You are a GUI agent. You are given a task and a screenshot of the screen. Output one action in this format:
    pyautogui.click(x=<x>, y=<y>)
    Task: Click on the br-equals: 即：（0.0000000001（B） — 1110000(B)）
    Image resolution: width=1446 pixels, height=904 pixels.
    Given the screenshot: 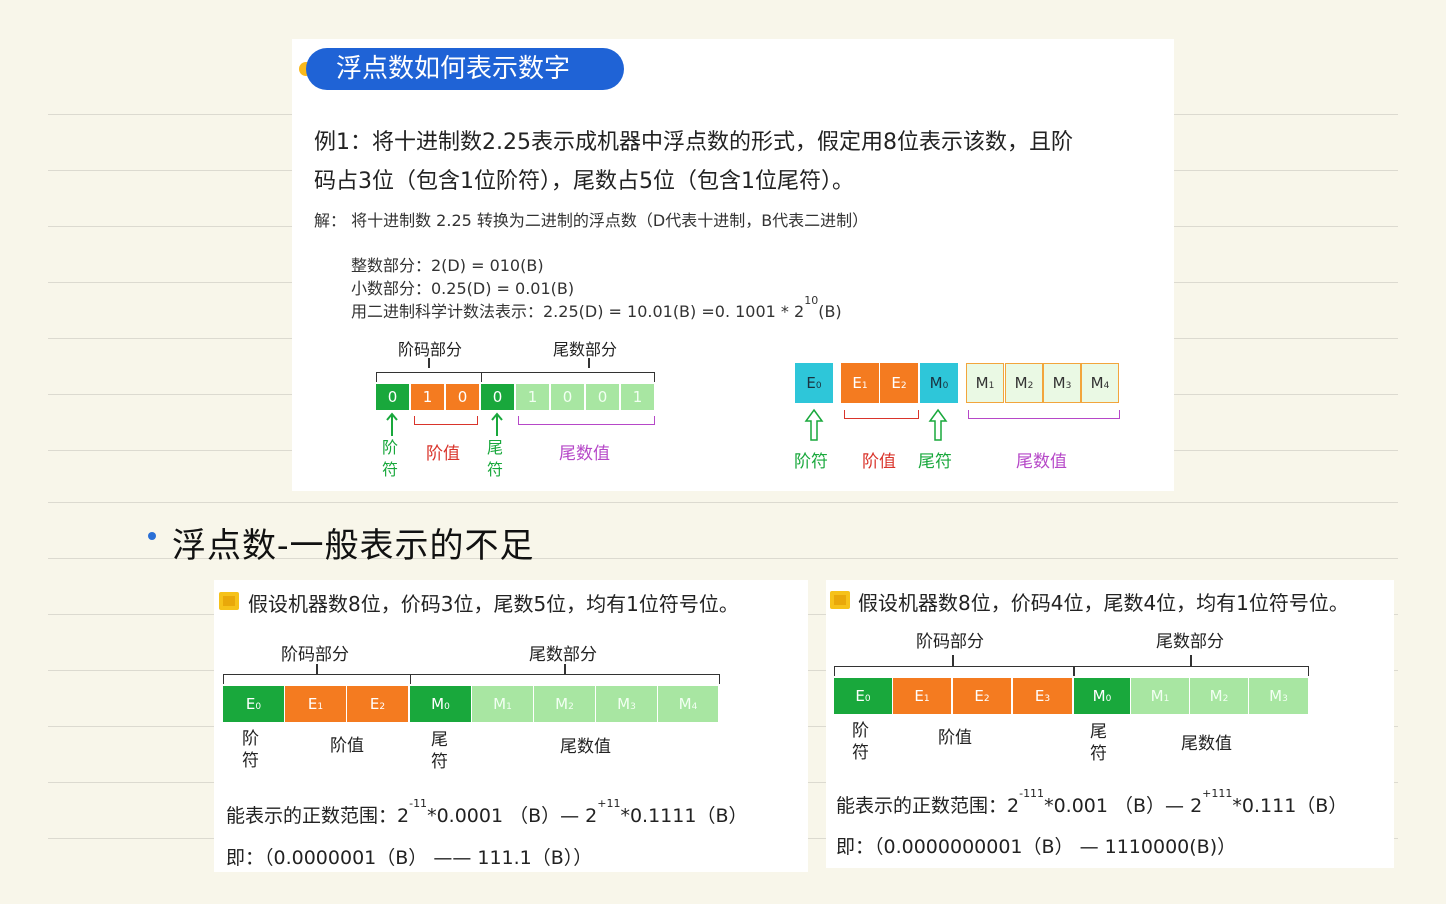 What is the action you would take?
    pyautogui.click(x=1036, y=847)
    